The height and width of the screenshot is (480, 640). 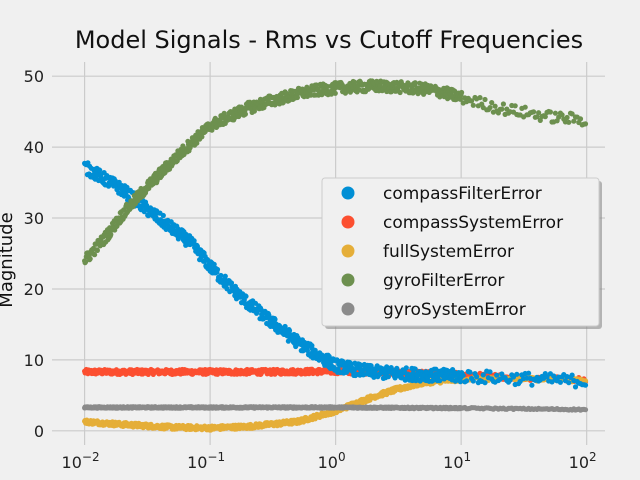 What do you see at coordinates (34, 360) in the screenshot?
I see `y-tick-label: 10` at bounding box center [34, 360].